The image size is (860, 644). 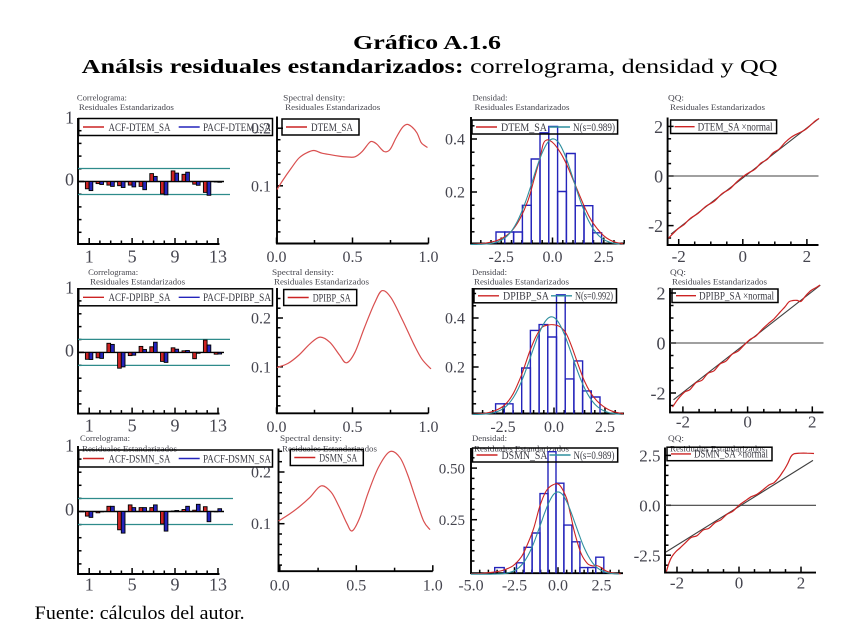 What do you see at coordinates (311, 438) in the screenshot?
I see `svg-text: Spectral density:` at bounding box center [311, 438].